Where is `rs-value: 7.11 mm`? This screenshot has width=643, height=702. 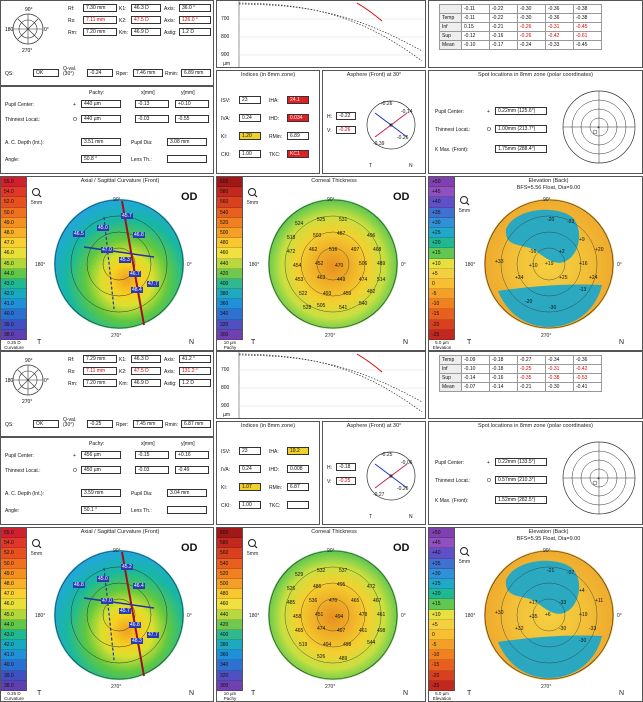
rs-value: 7.11 mm is located at coordinates (100, 371).